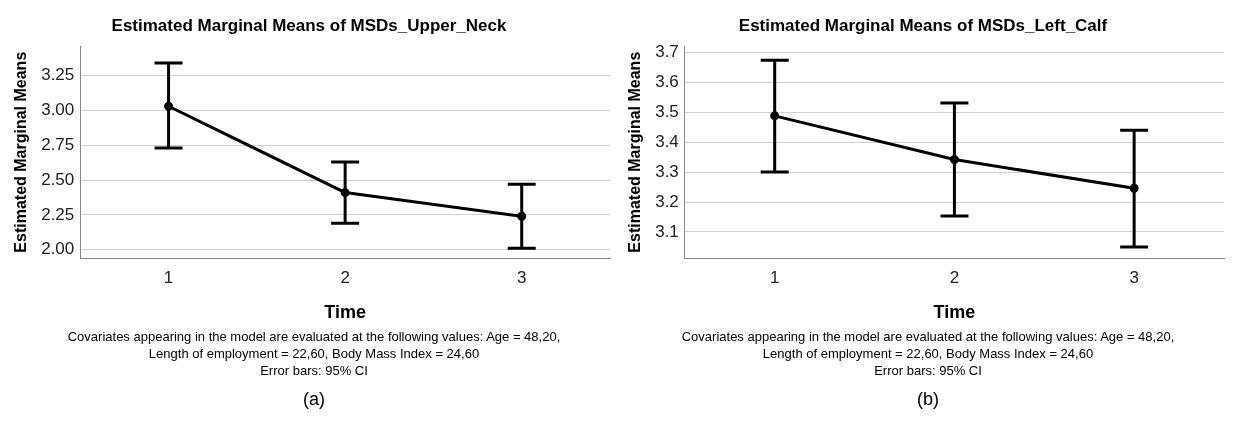  What do you see at coordinates (58, 179) in the screenshot?
I see `y-tick-label: 2.50` at bounding box center [58, 179].